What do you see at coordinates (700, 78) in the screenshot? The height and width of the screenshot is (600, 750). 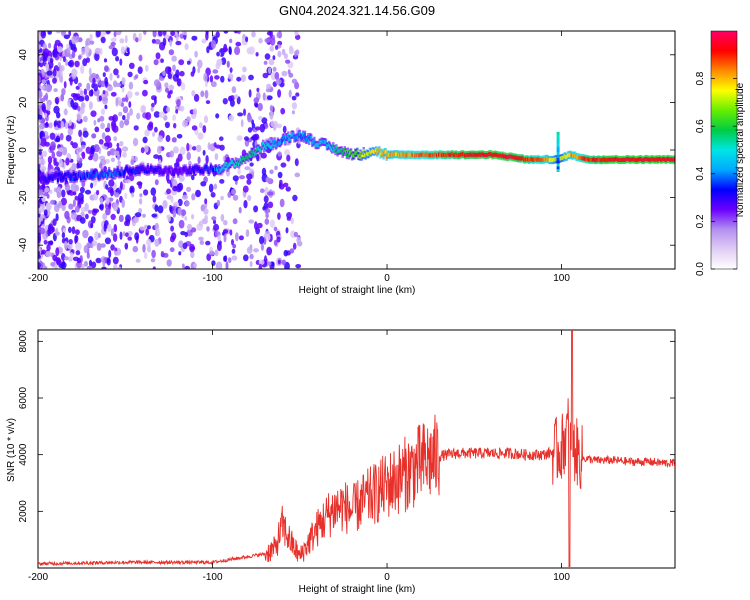 I see `colorbar-tick-label: 0.8` at bounding box center [700, 78].